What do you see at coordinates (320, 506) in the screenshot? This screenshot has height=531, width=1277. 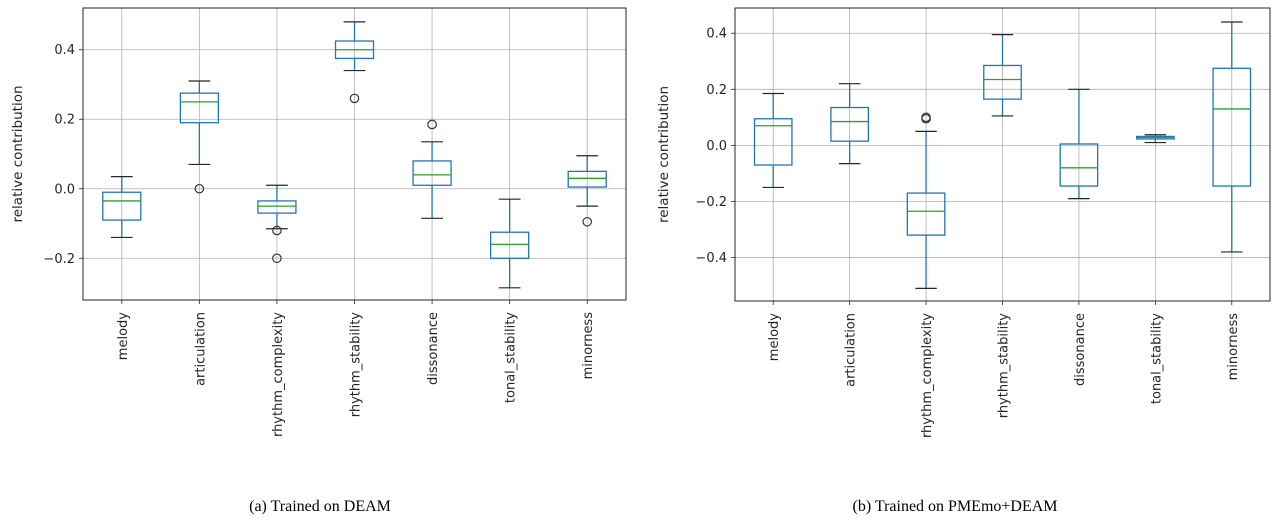 I see `caption-chart-a: (a) Trained on DEAM` at bounding box center [320, 506].